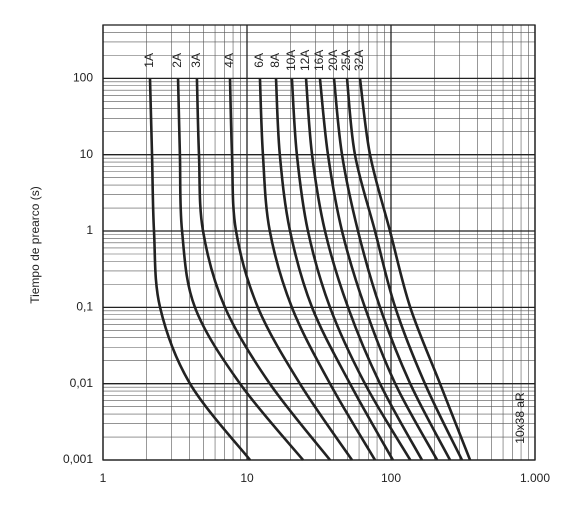  Describe the element at coordinates (346, 60) in the screenshot. I see `curve-label: 25A` at that location.